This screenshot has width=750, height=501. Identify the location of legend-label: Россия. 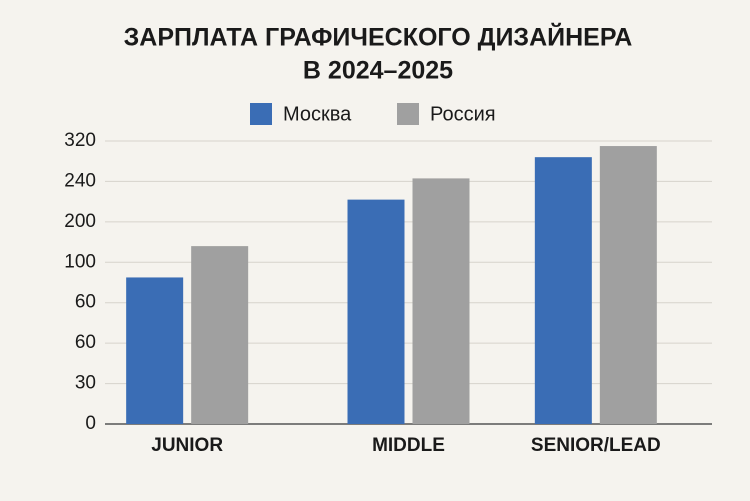
(463, 114).